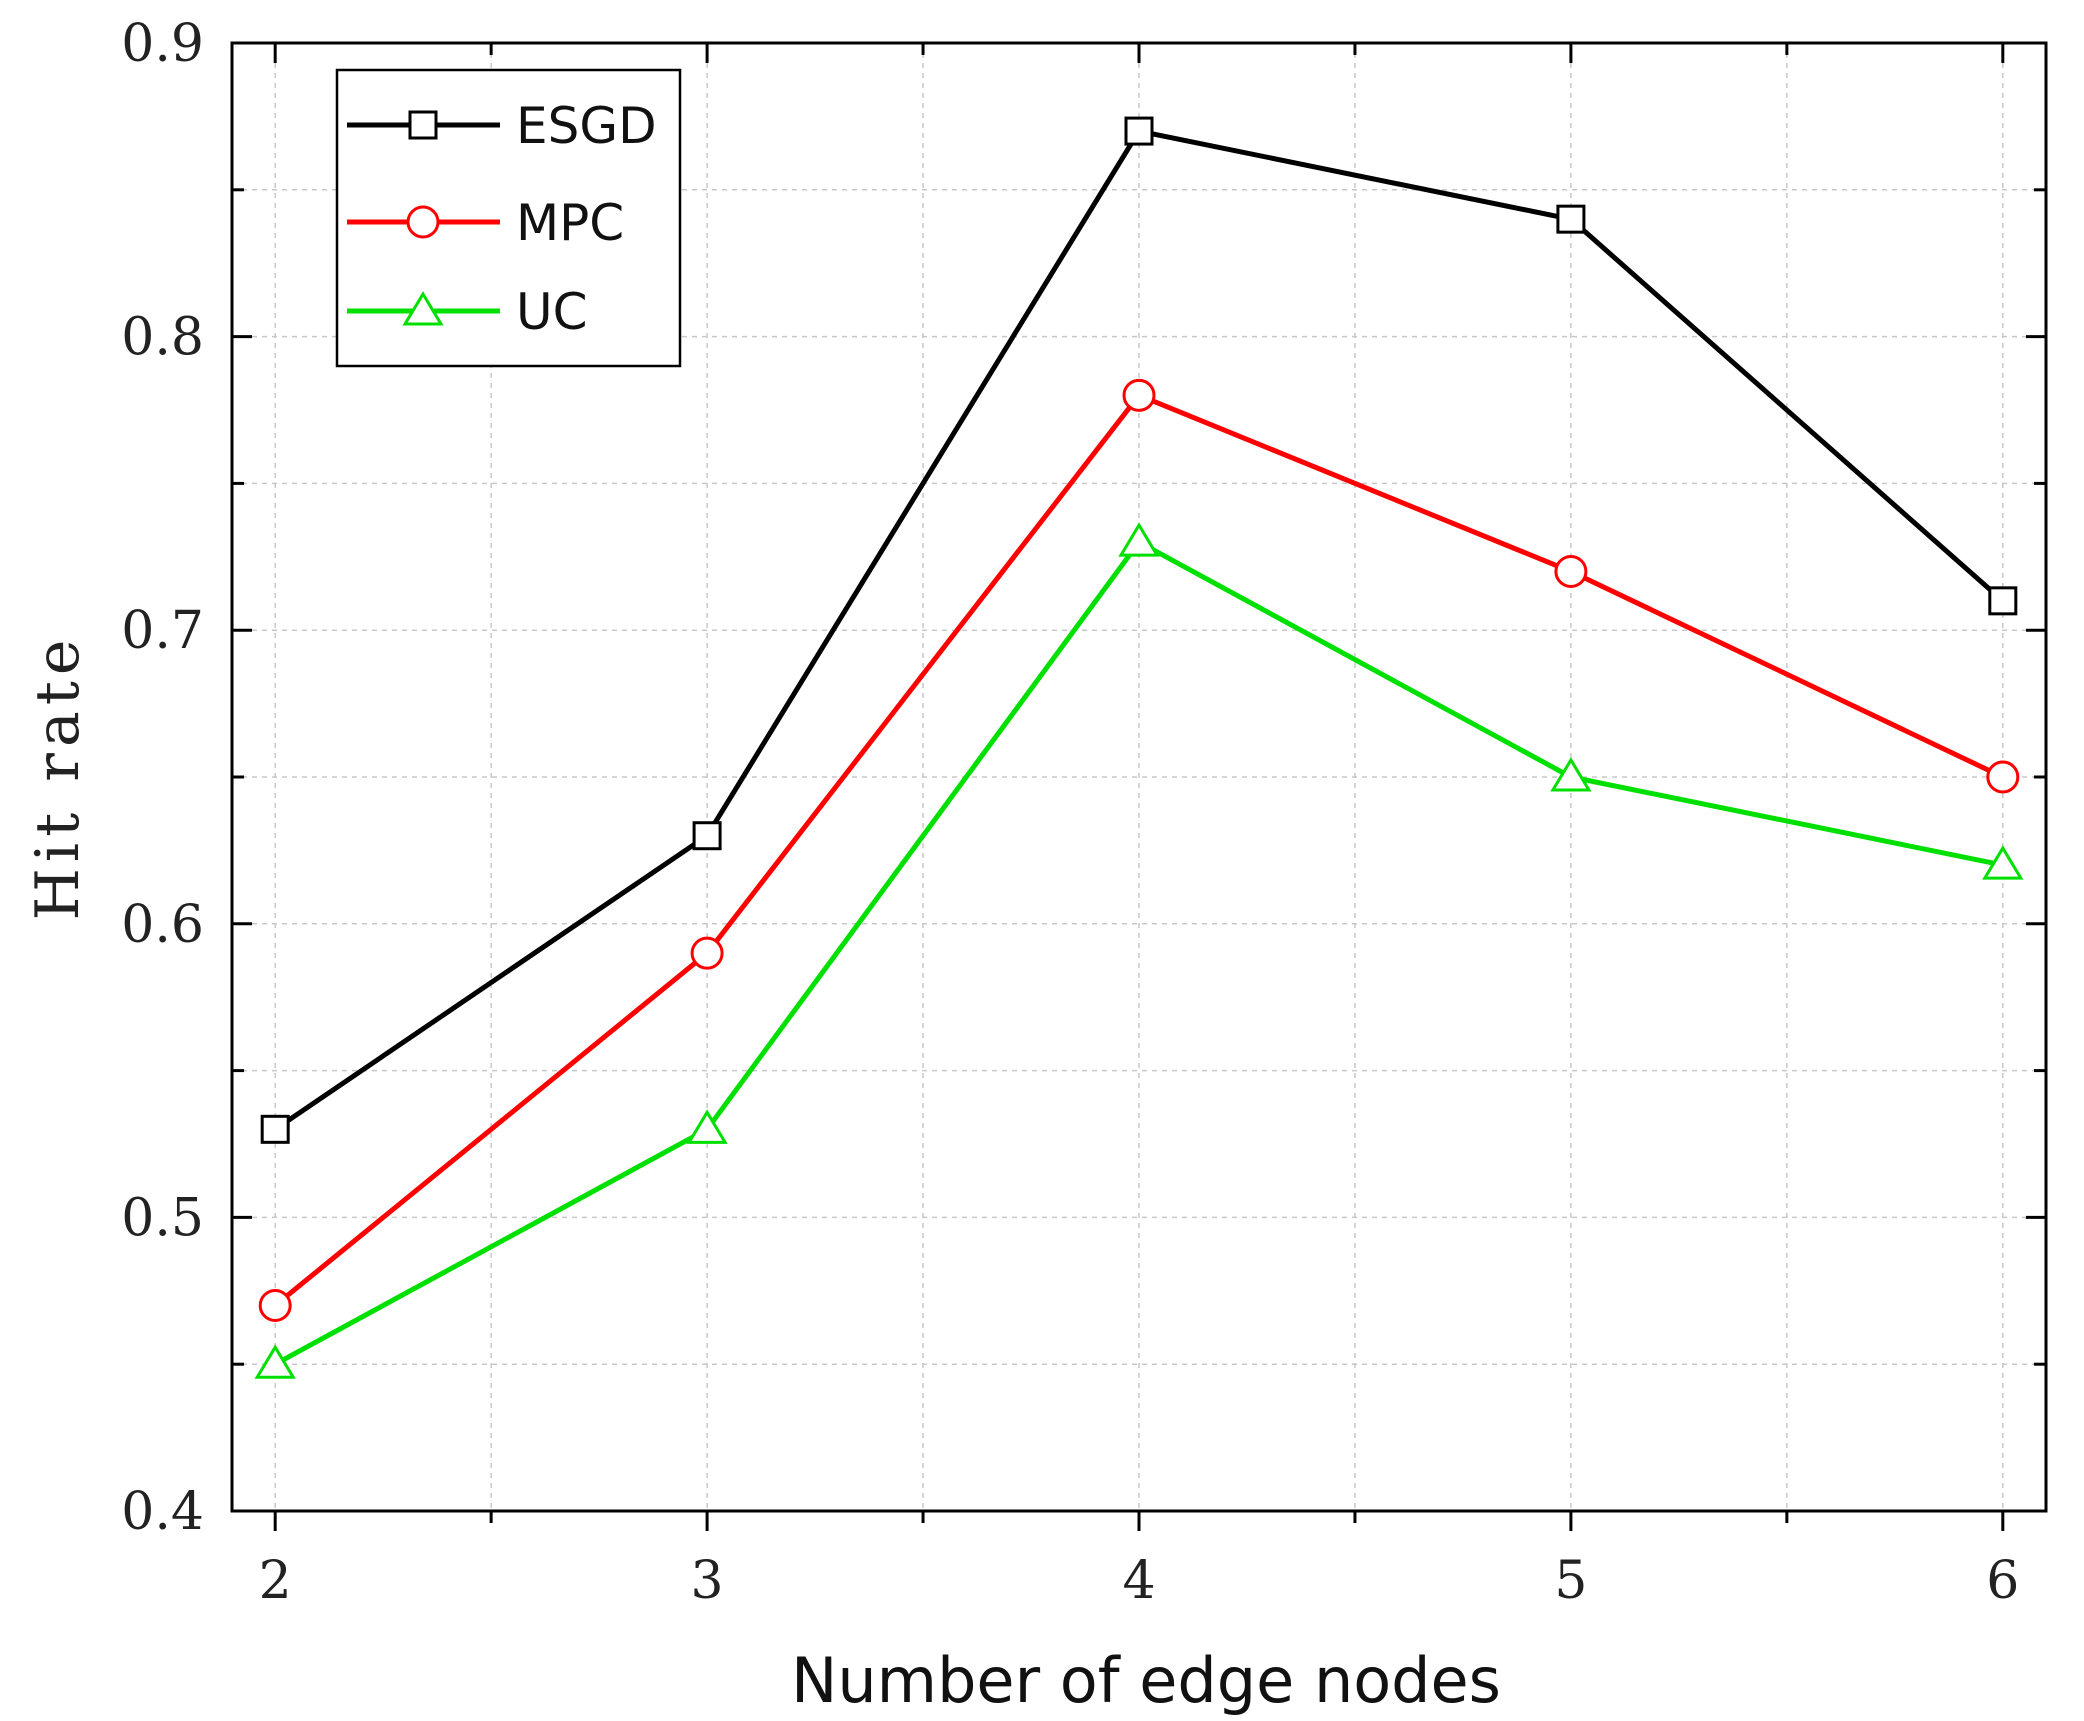 This screenshot has width=2084, height=1721. What do you see at coordinates (58, 777) in the screenshot?
I see `y-axis-title: Hit rate` at bounding box center [58, 777].